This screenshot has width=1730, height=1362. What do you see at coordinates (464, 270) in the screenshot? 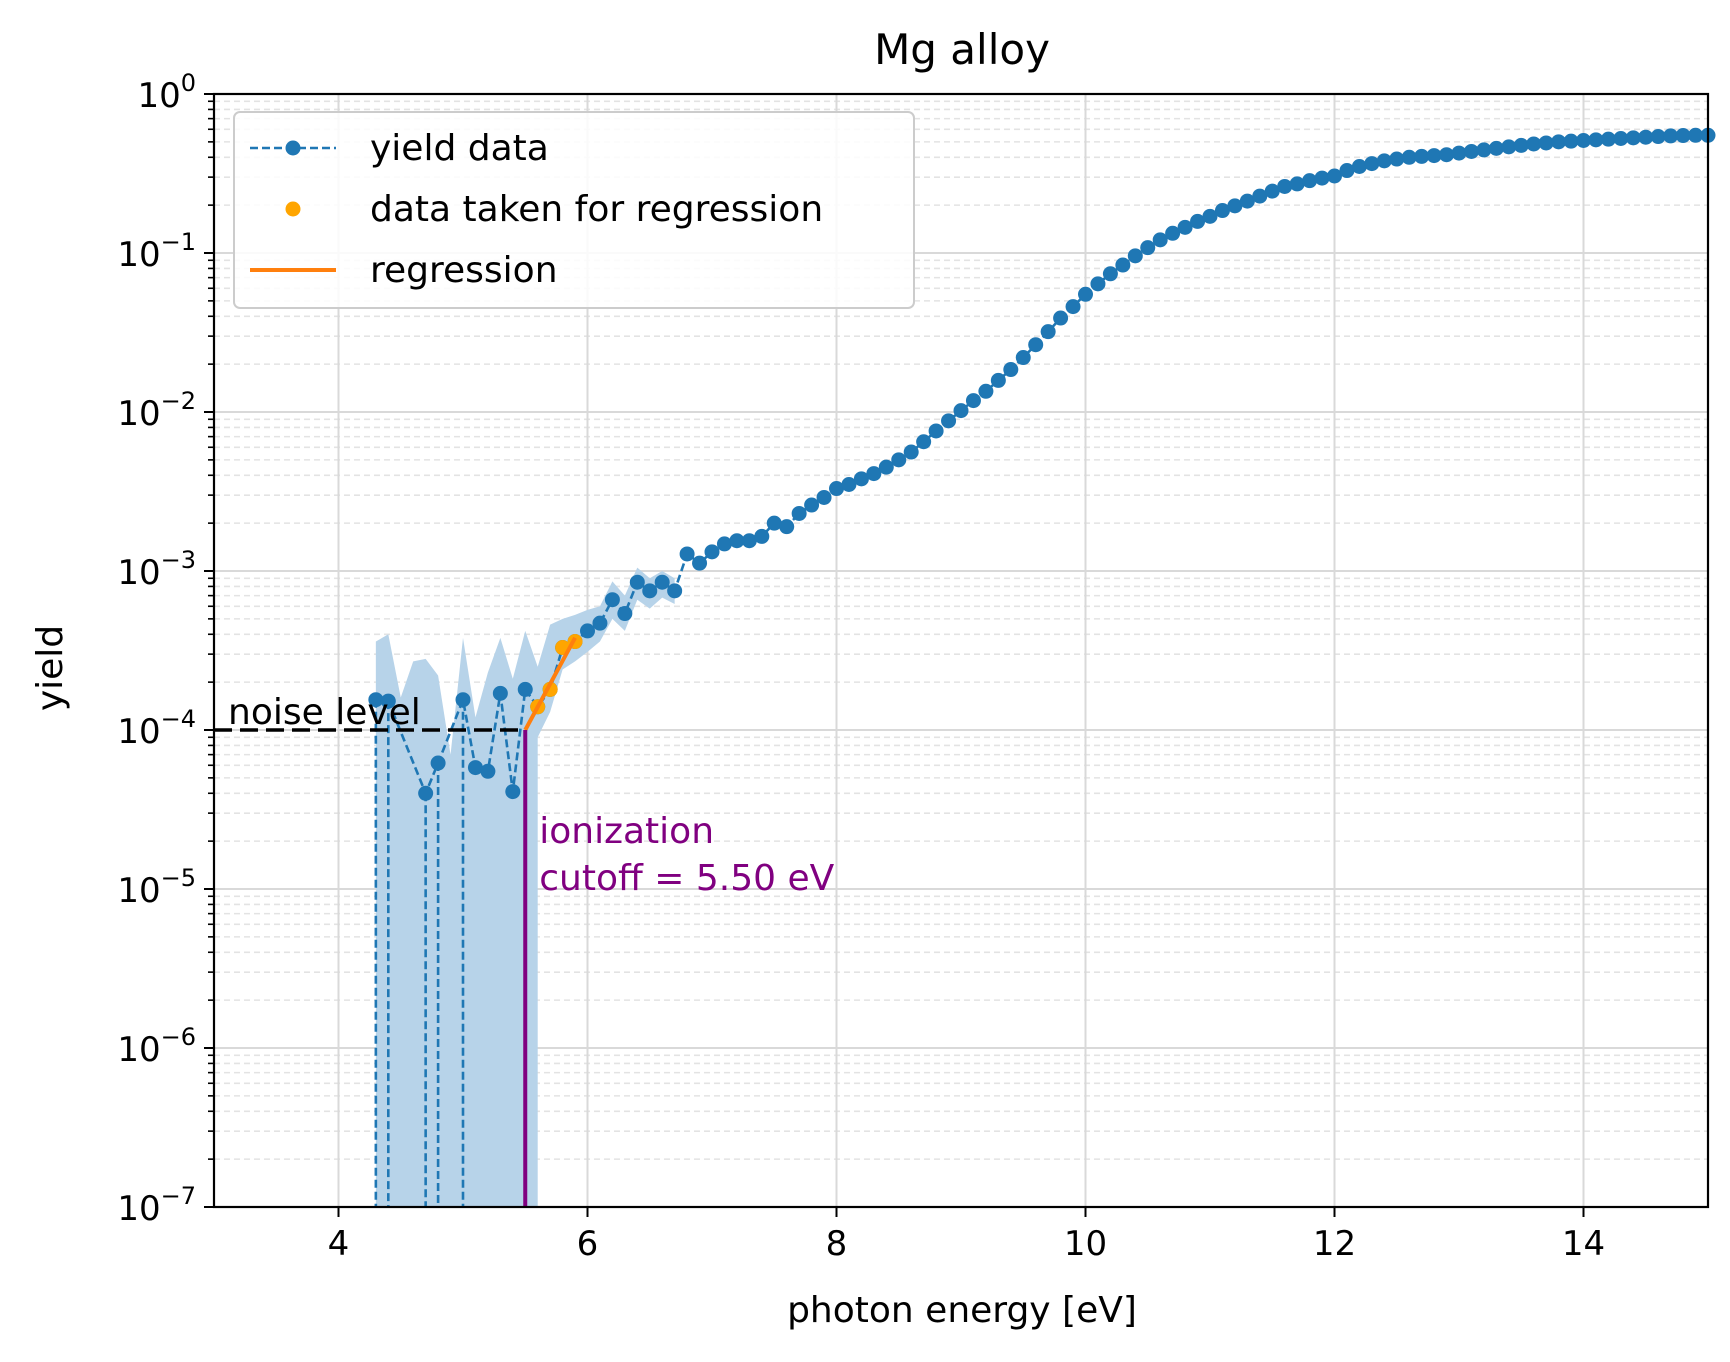
I see `legend-label: regression` at bounding box center [464, 270].